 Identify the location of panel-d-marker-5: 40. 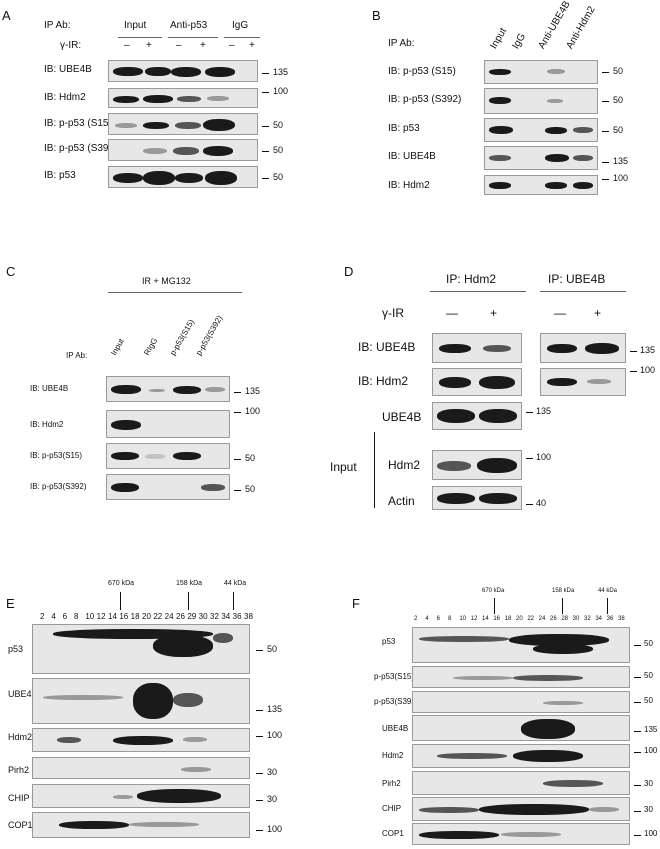
(541, 503).